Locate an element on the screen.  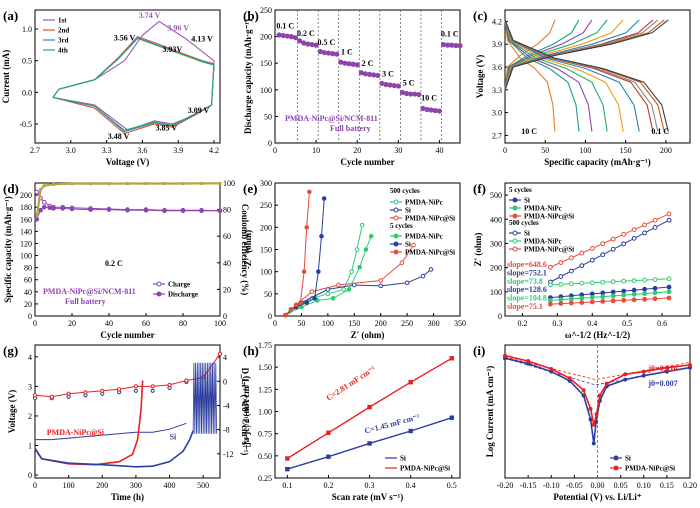
y-tick-label: 60 is located at coordinates (28, 280).